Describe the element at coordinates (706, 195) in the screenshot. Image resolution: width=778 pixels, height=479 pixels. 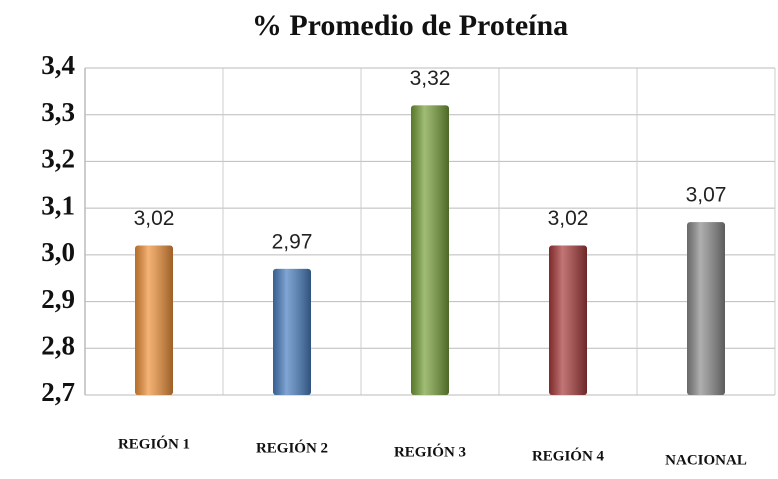
I see `value-label: 3,07` at that location.